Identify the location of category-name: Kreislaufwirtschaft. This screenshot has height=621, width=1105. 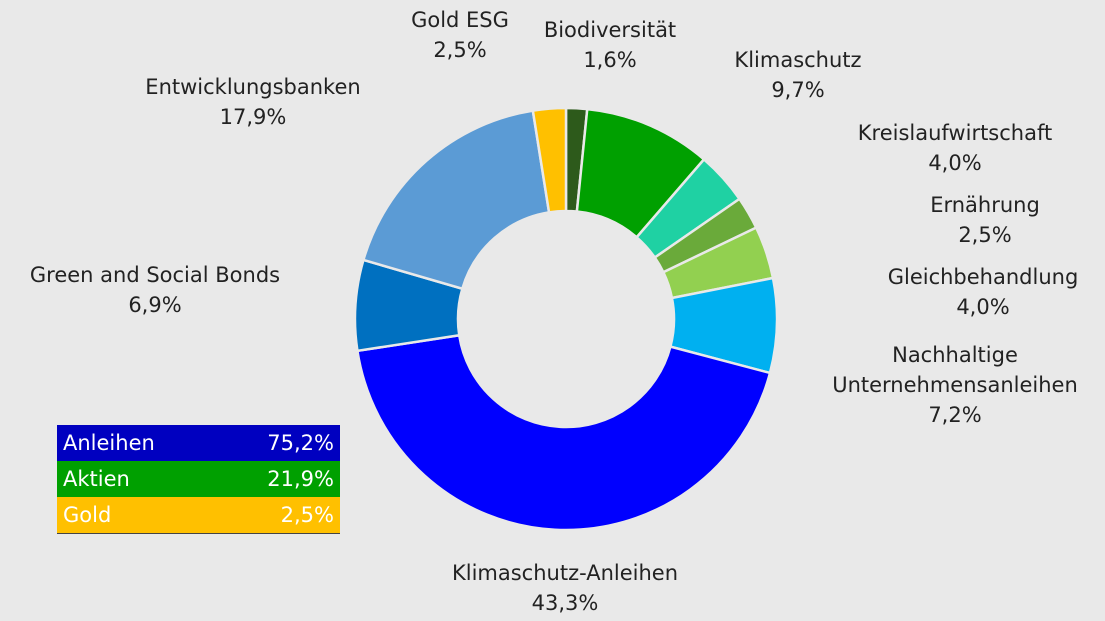
(955, 133).